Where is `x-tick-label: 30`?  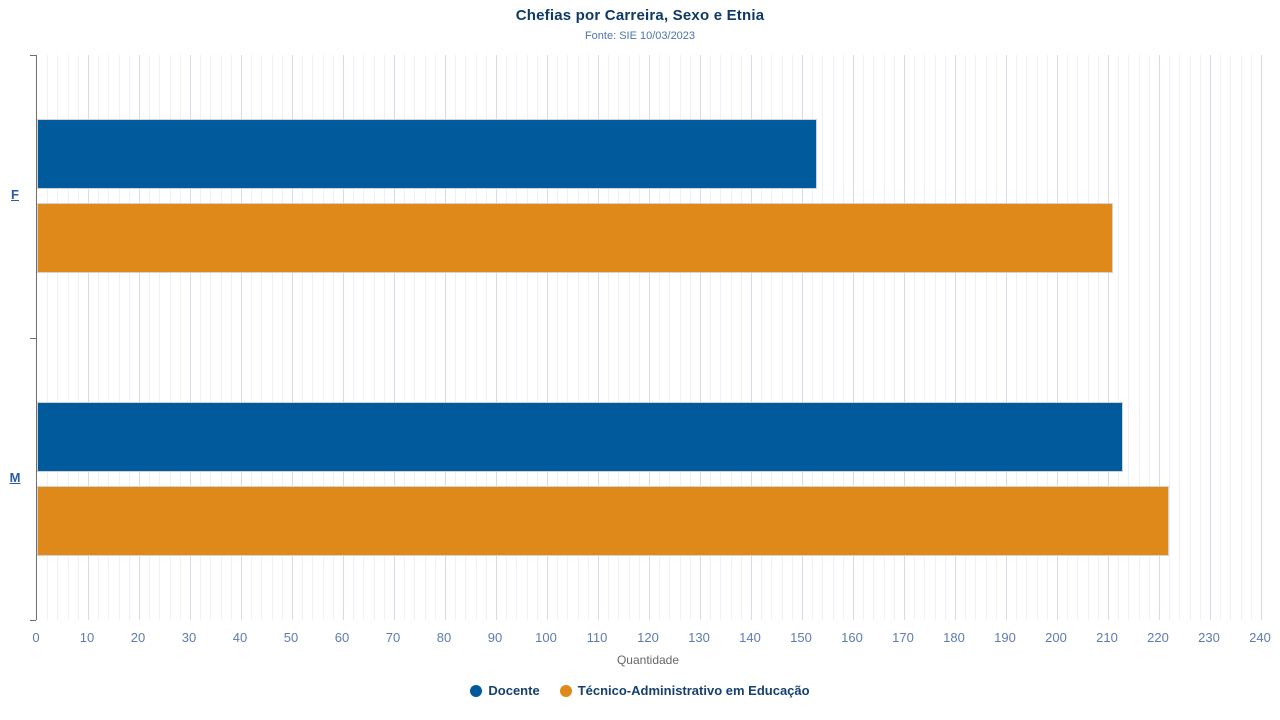 x-tick-label: 30 is located at coordinates (189, 637).